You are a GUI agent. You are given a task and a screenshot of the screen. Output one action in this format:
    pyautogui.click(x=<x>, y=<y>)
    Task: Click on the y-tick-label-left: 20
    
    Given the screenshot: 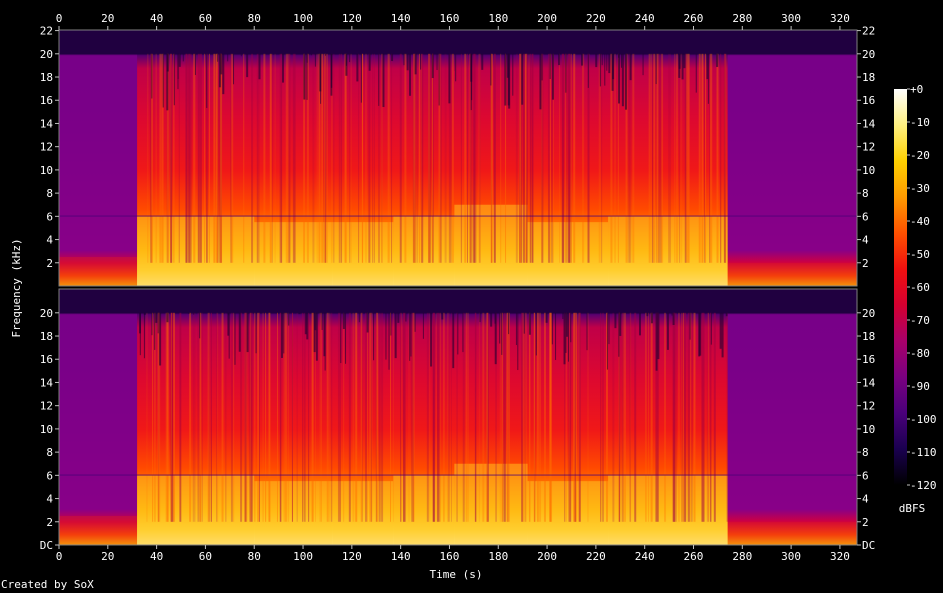 What is the action you would take?
    pyautogui.click(x=46, y=54)
    